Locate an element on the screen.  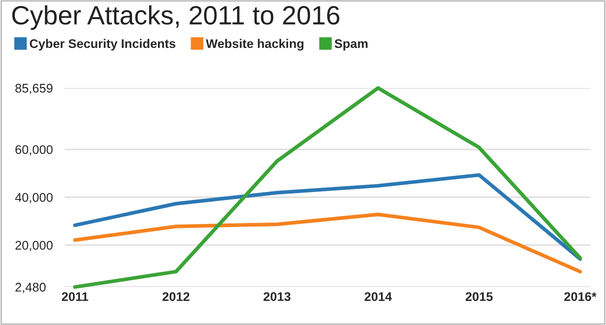
x-tick-label: 2011 is located at coordinates (75, 297).